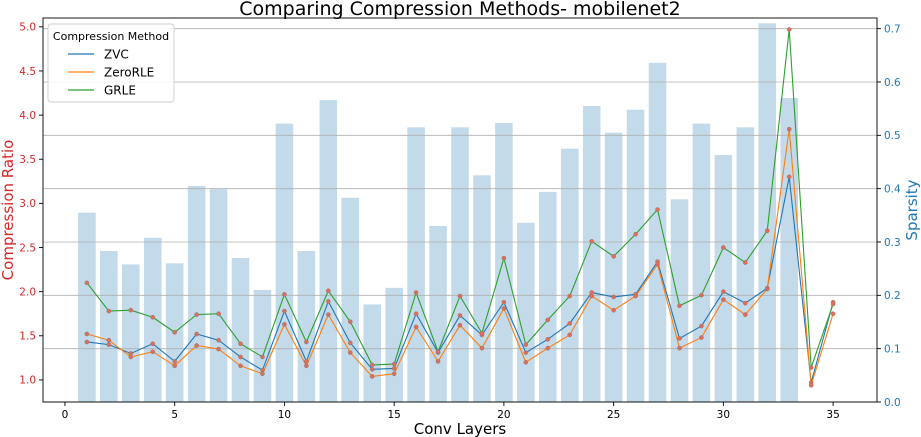  Describe the element at coordinates (27, 116) in the screenshot. I see `y-left-tick-label: 4.0` at that location.